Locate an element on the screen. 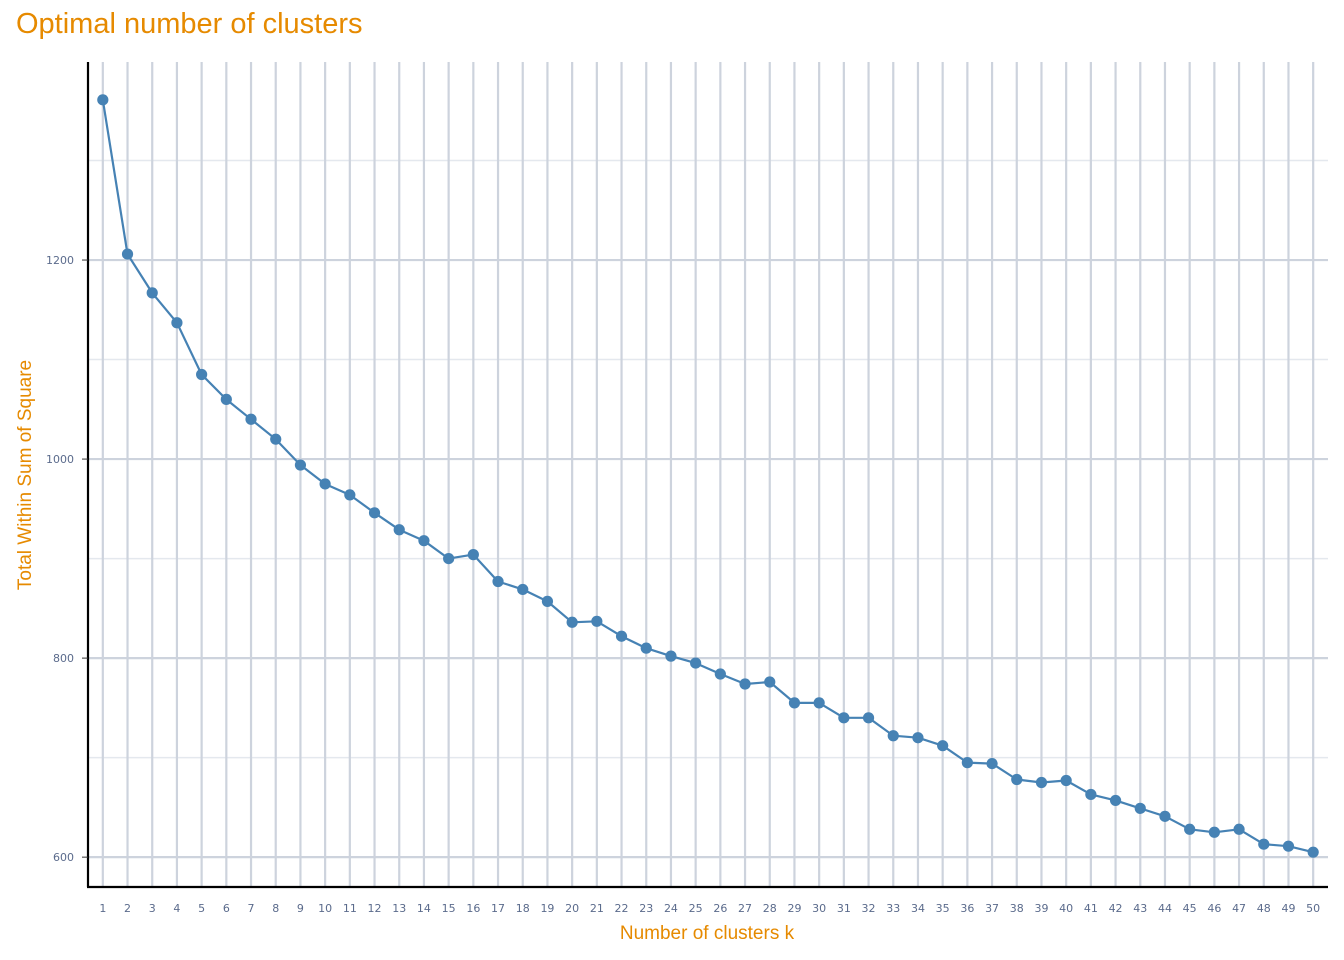 This screenshot has height=960, width=1344. x-tick-label: 1 is located at coordinates (102, 908).